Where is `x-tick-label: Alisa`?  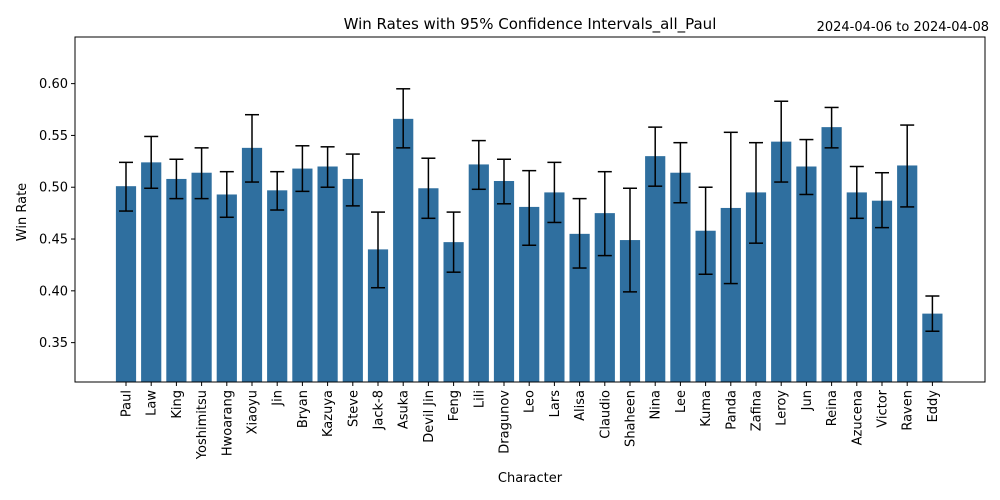 x-tick-label: Alisa is located at coordinates (580, 405).